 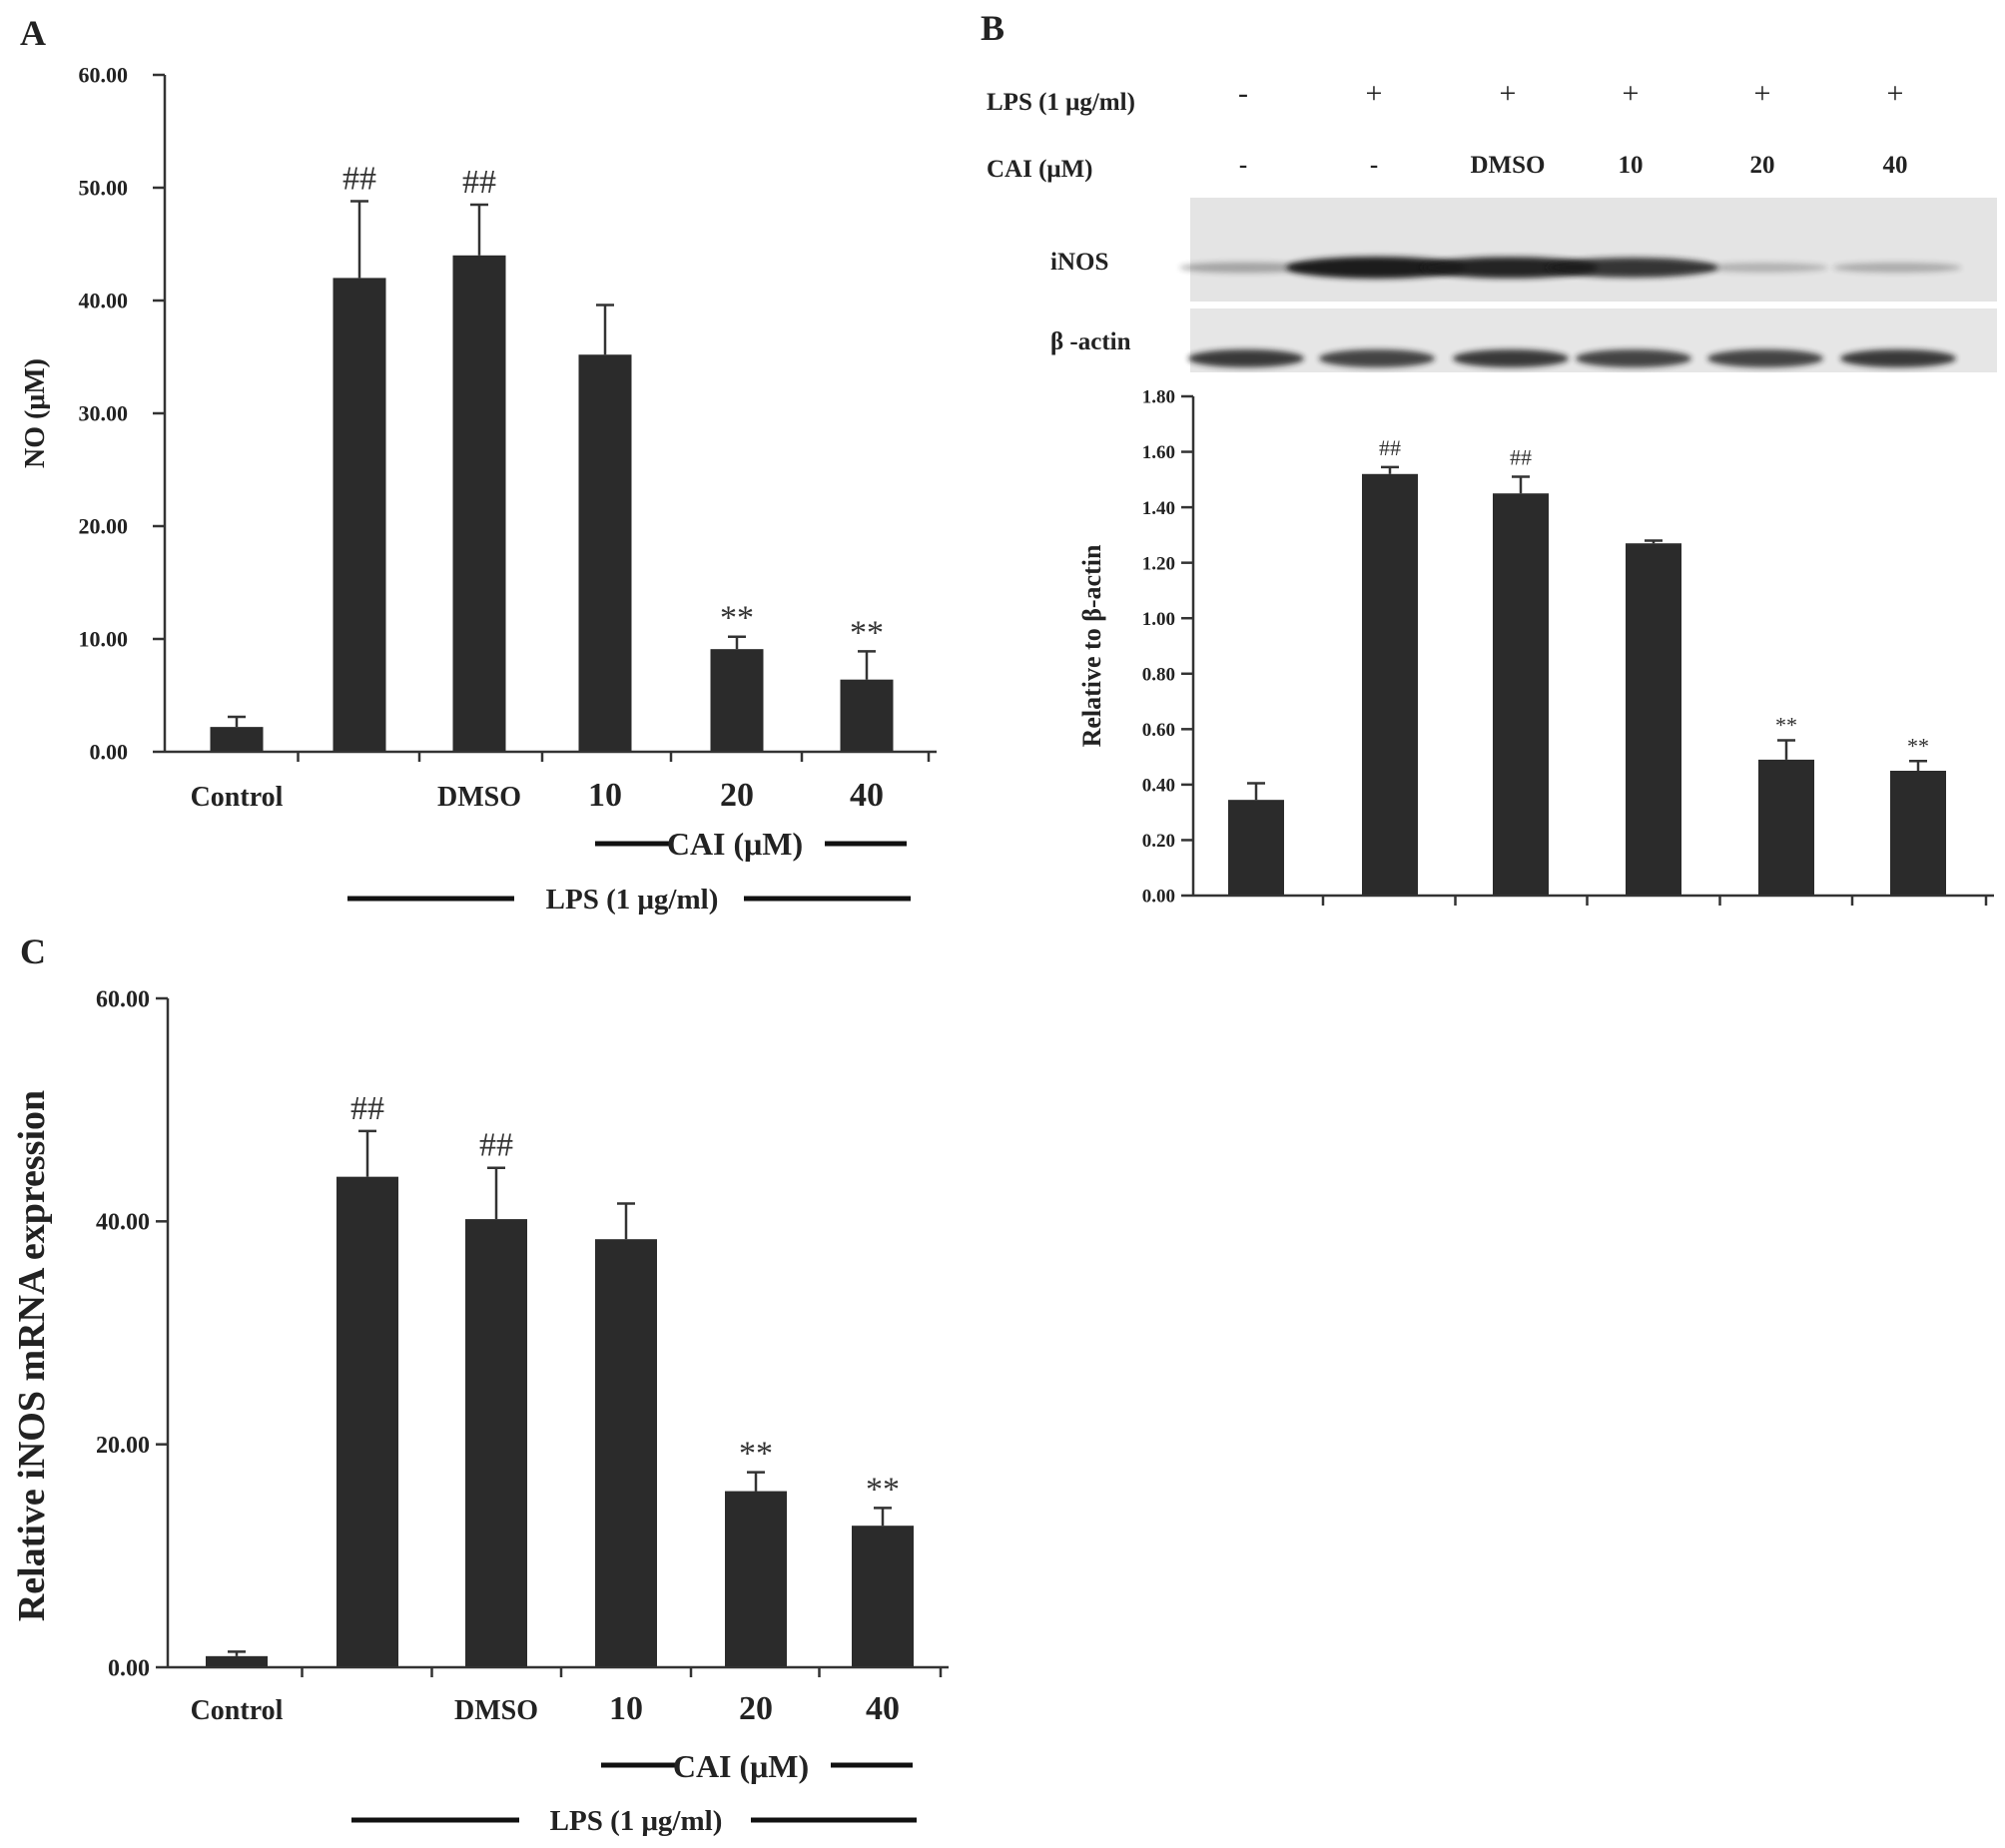 What do you see at coordinates (605, 795) in the screenshot?
I see `chart-a-xlabel-3: 10` at bounding box center [605, 795].